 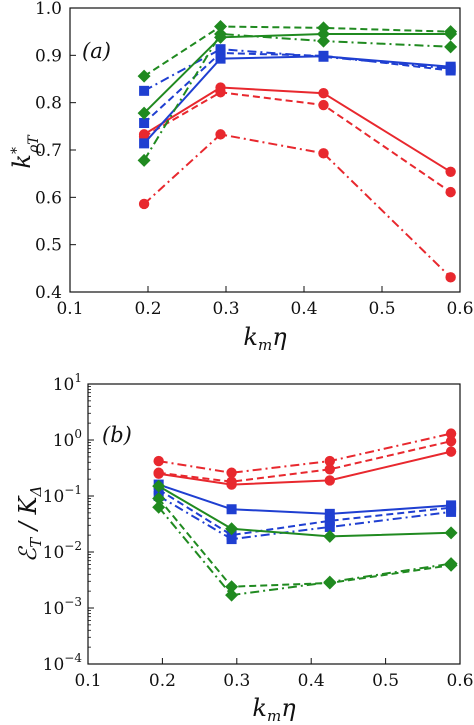 I want to click on y-axis-label-a: k*ρT, so click(x=25, y=151).